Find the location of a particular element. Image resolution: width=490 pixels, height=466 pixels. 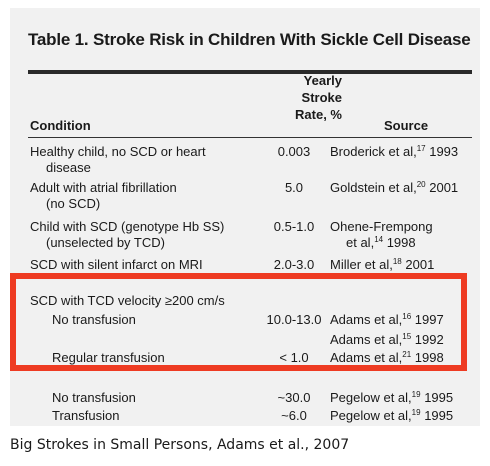

source-text: Goldstein et al, is located at coordinates (373, 187).